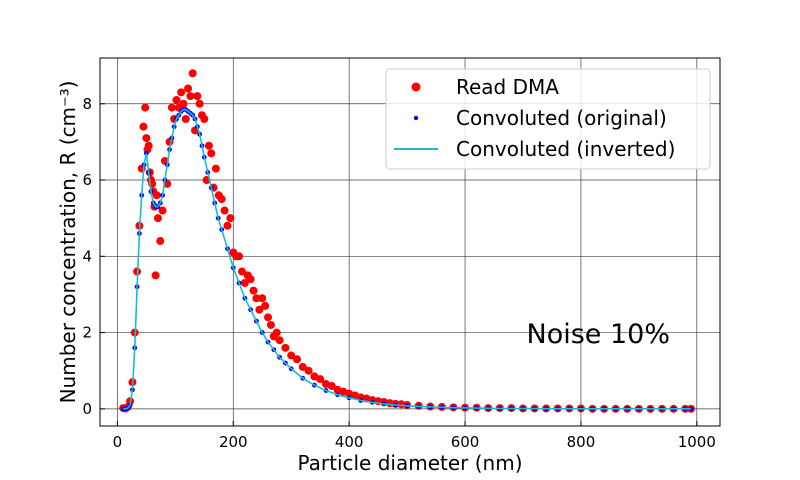 The width and height of the screenshot is (800, 480). What do you see at coordinates (87, 409) in the screenshot?
I see `y-tick-label: 0` at bounding box center [87, 409].